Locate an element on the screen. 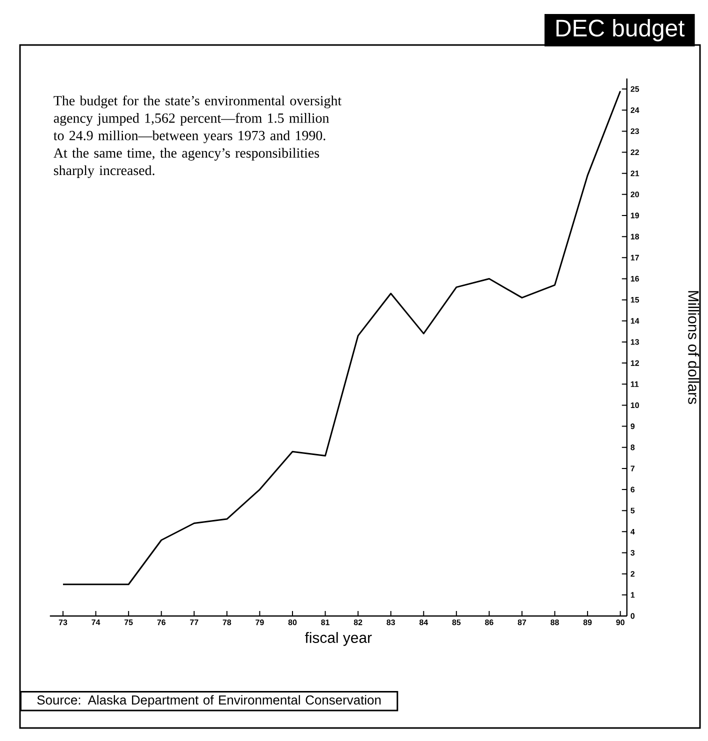  chart-title: DEC budget is located at coordinates (620, 30).